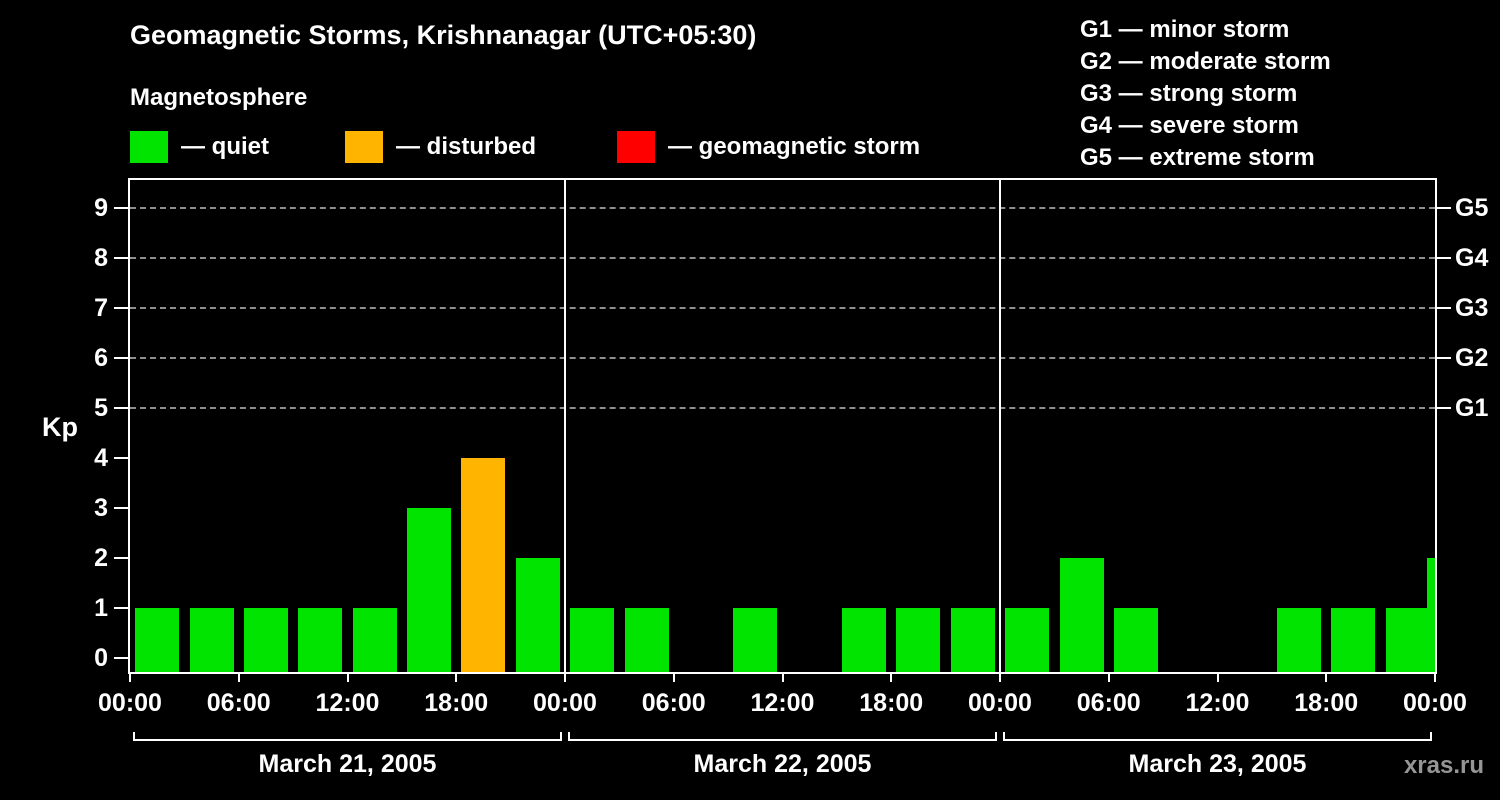 The image size is (1500, 800). What do you see at coordinates (1431, 615) in the screenshot?
I see `kp-bar-partial` at bounding box center [1431, 615].